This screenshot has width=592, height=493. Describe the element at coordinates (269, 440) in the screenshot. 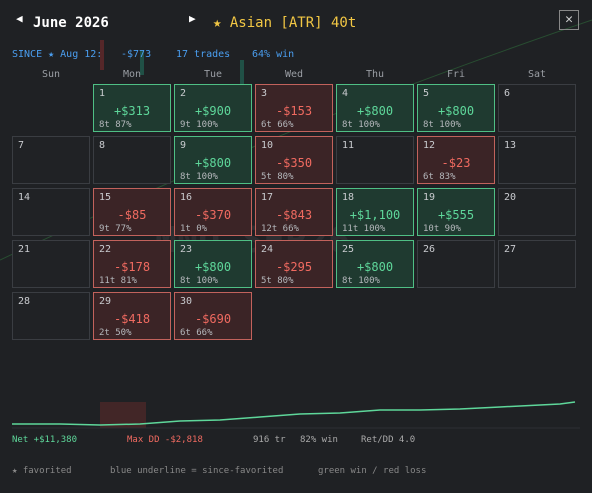

I see `total-trades: 916 tr` at that location.